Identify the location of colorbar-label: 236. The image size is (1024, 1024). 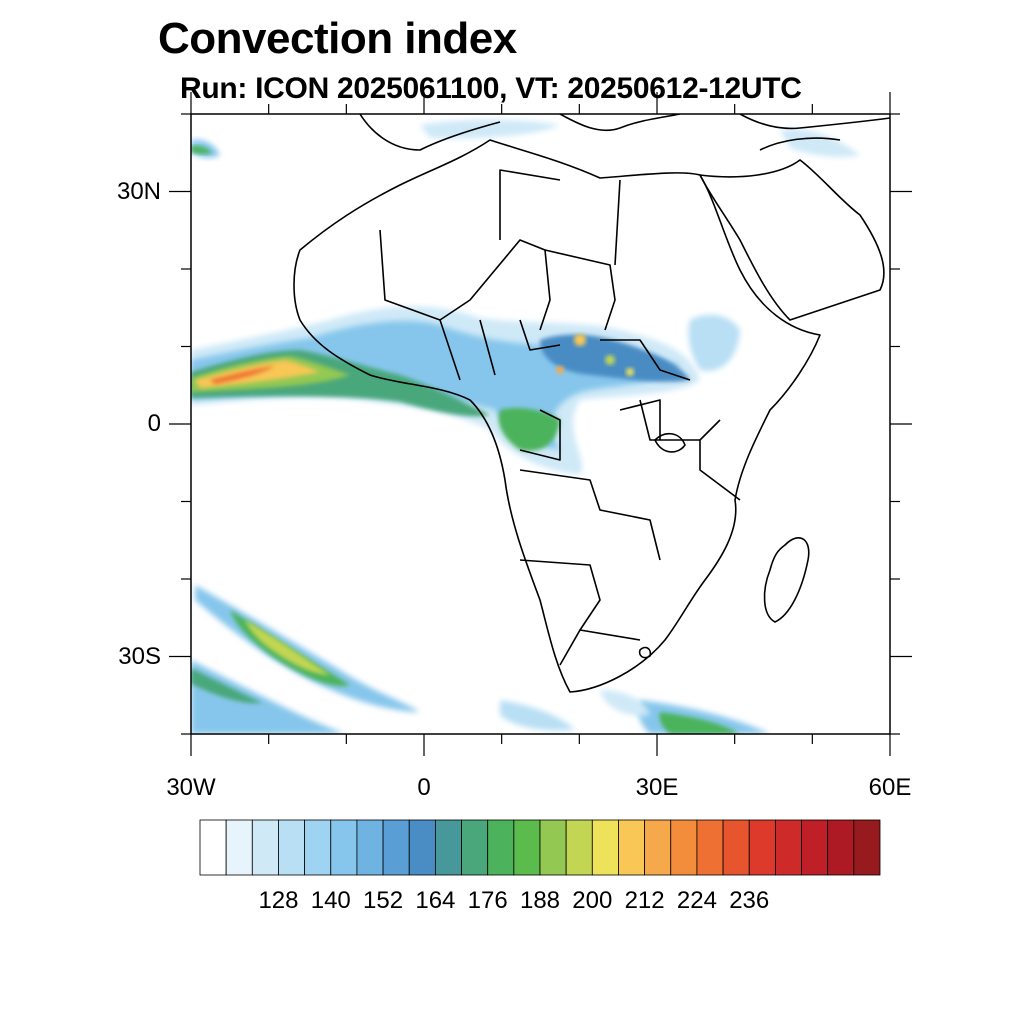
(749, 900).